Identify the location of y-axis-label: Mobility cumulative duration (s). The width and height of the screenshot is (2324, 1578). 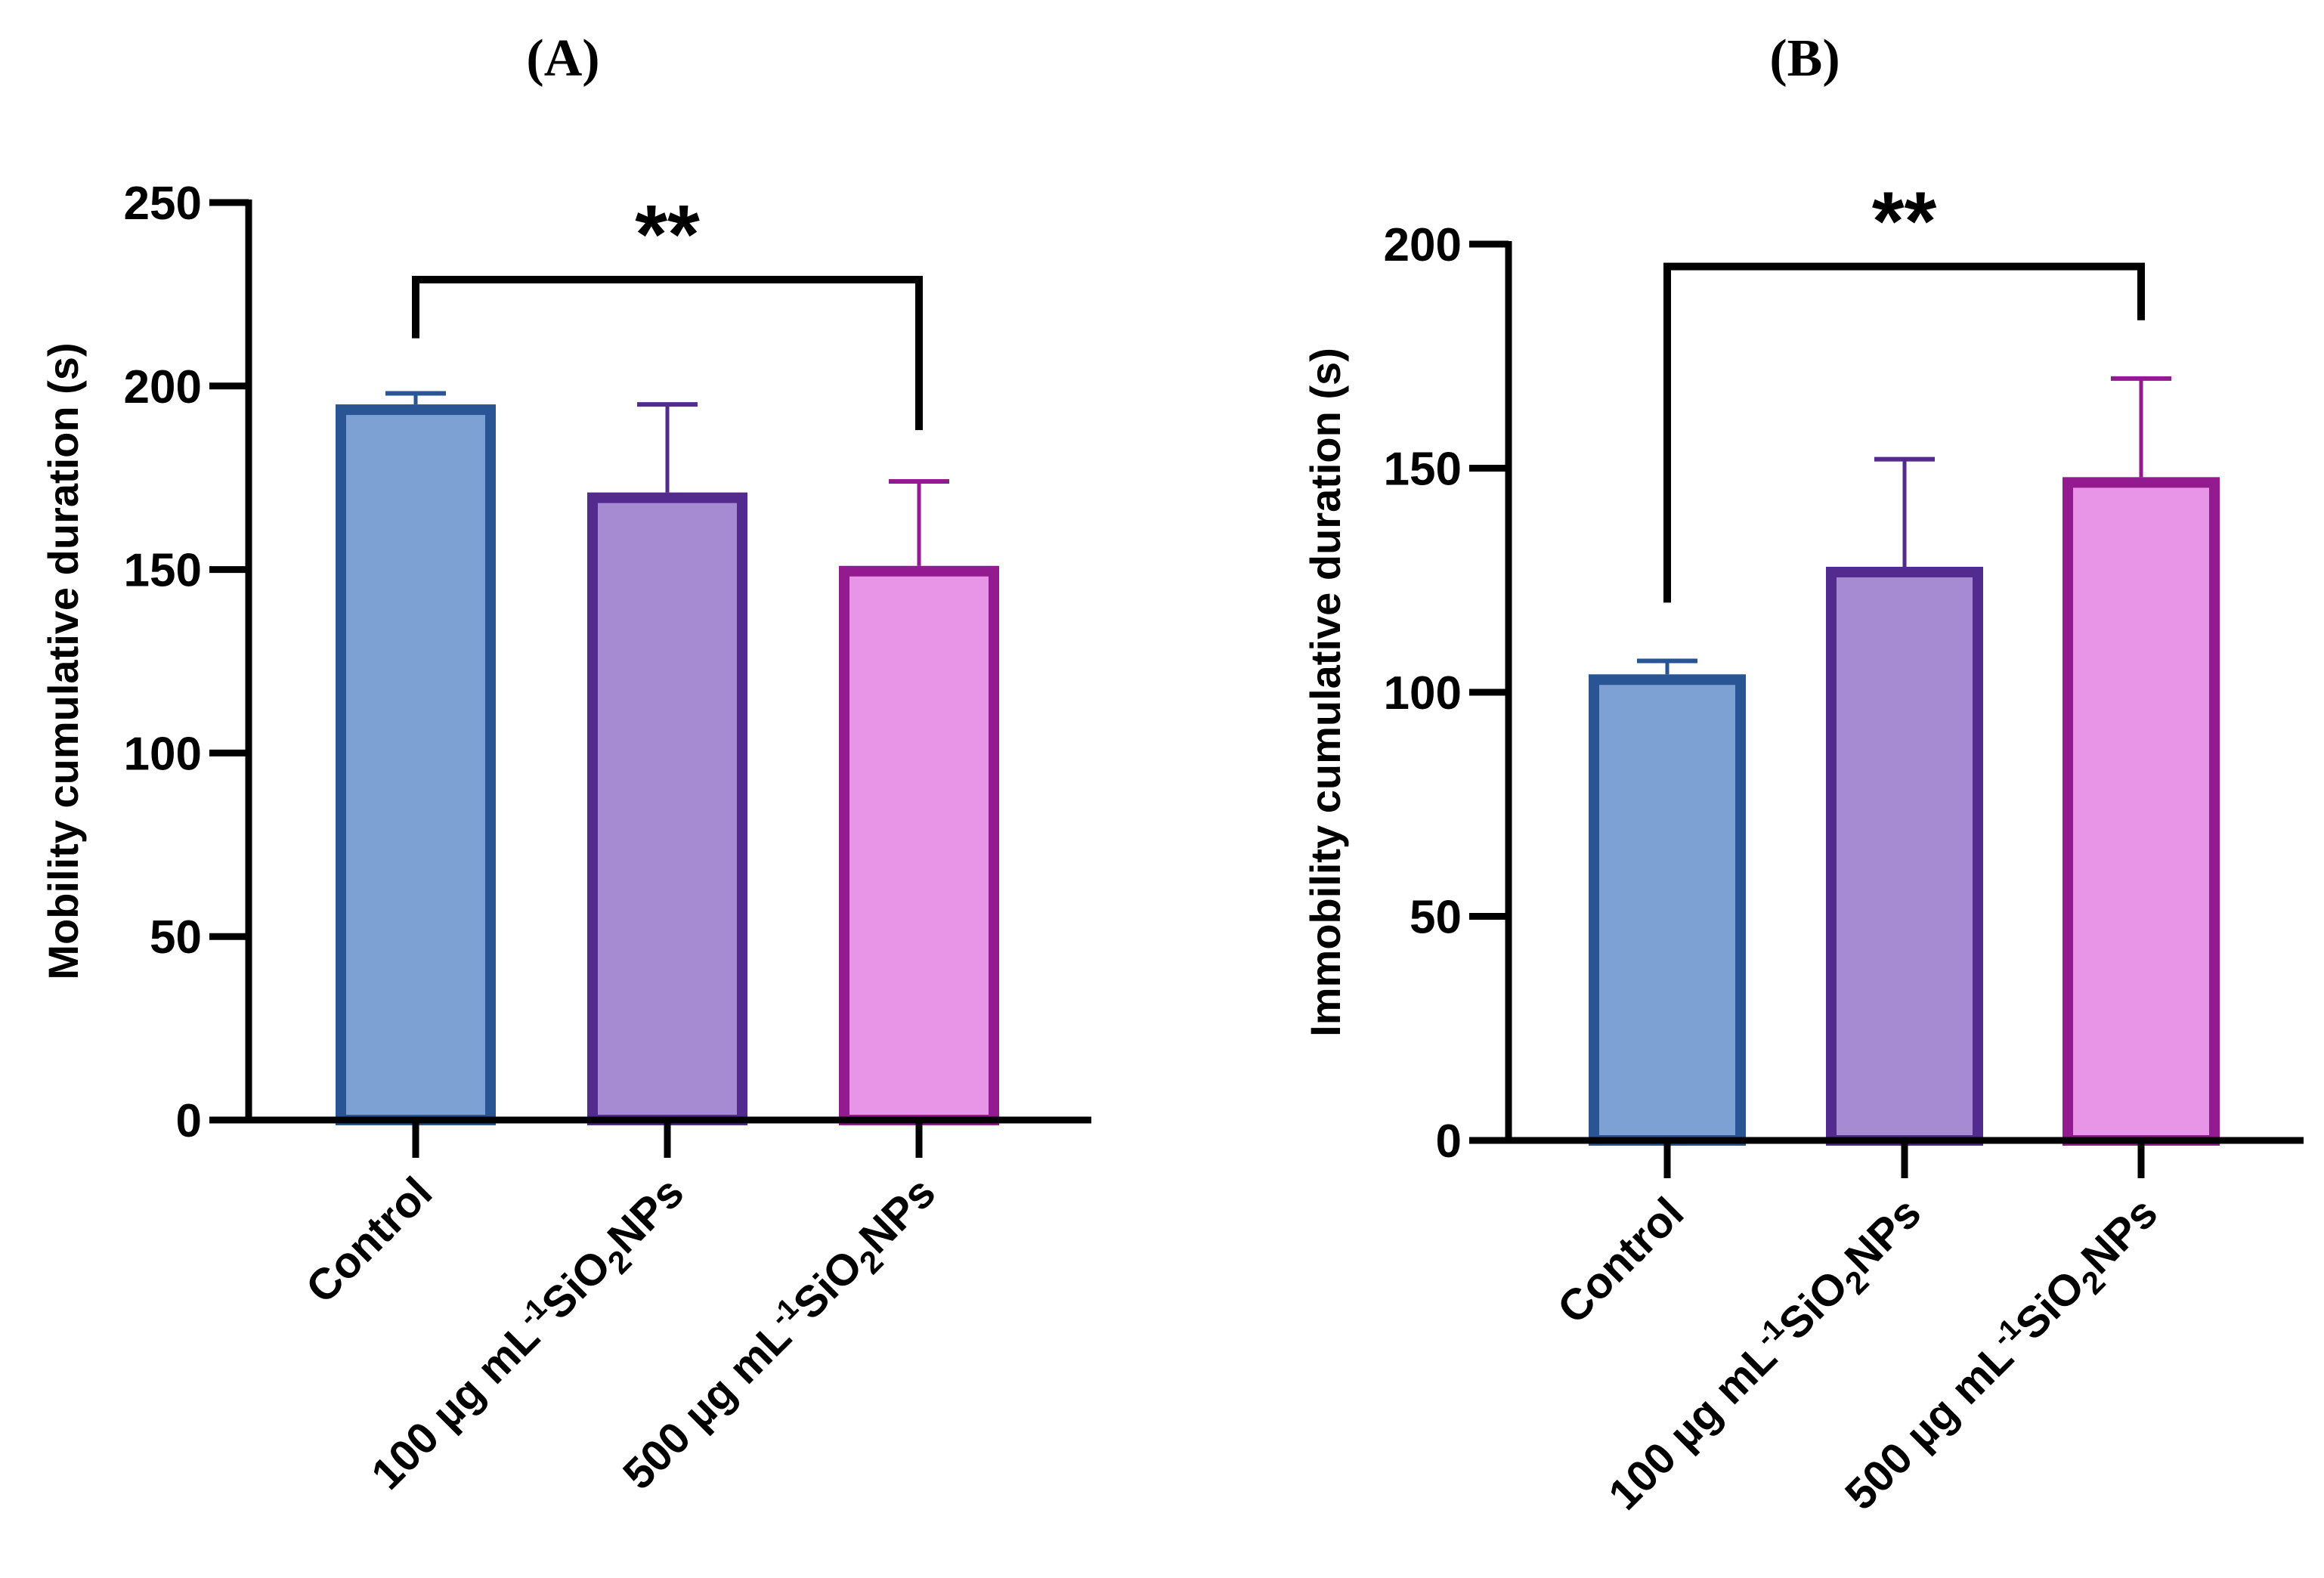
(63, 660).